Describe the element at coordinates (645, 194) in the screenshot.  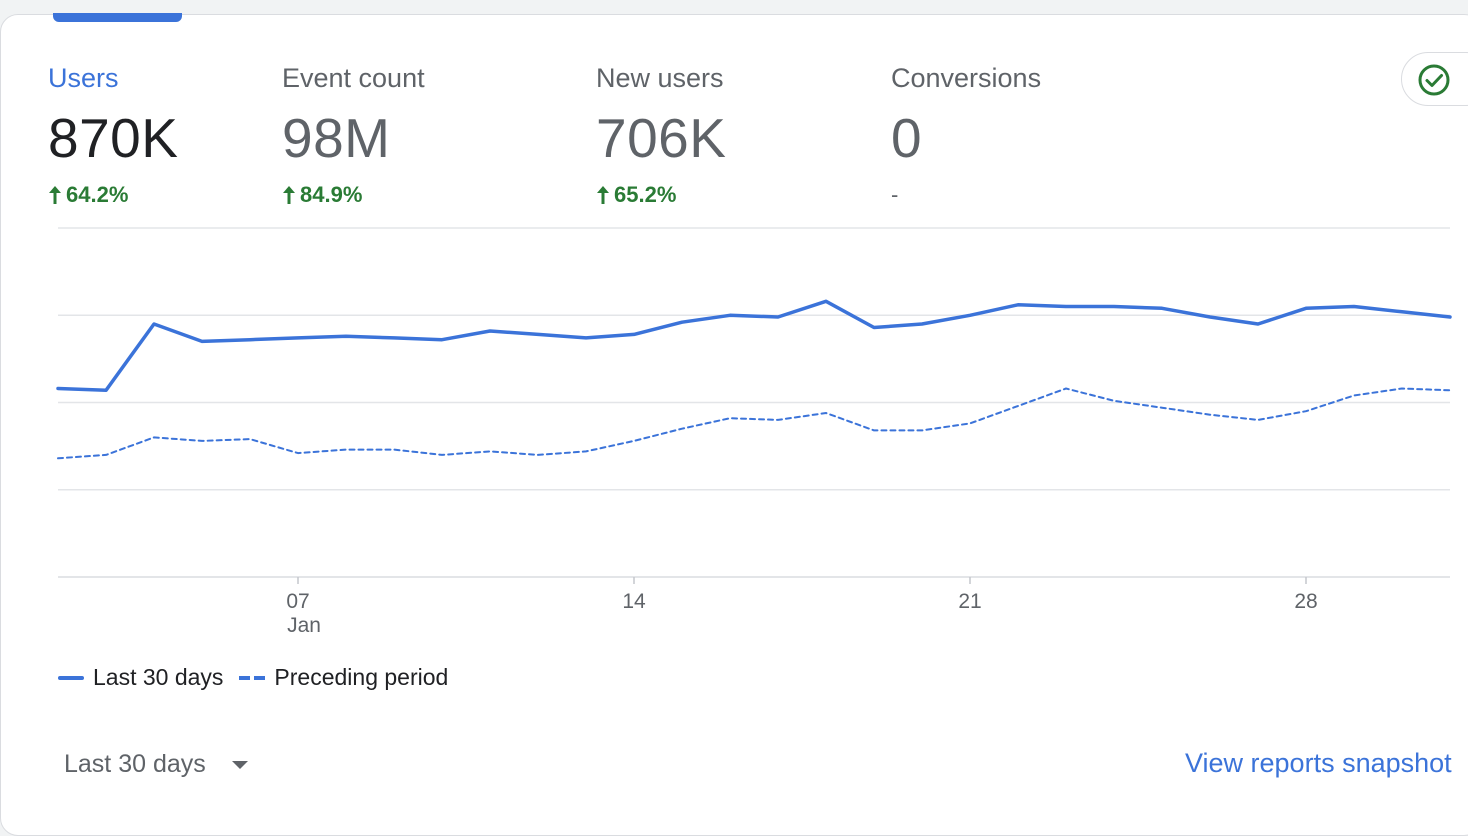
I see `metric-change-value: 65.2%` at that location.